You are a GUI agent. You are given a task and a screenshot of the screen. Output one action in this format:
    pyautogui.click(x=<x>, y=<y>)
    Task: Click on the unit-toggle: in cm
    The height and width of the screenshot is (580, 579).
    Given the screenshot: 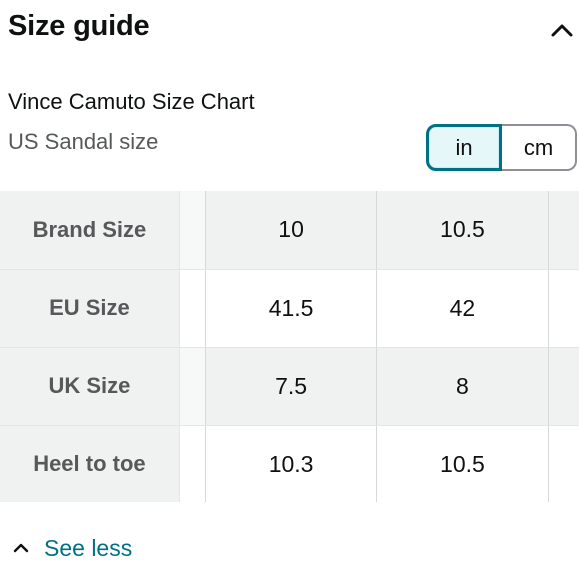 What is the action you would take?
    pyautogui.click(x=501, y=147)
    